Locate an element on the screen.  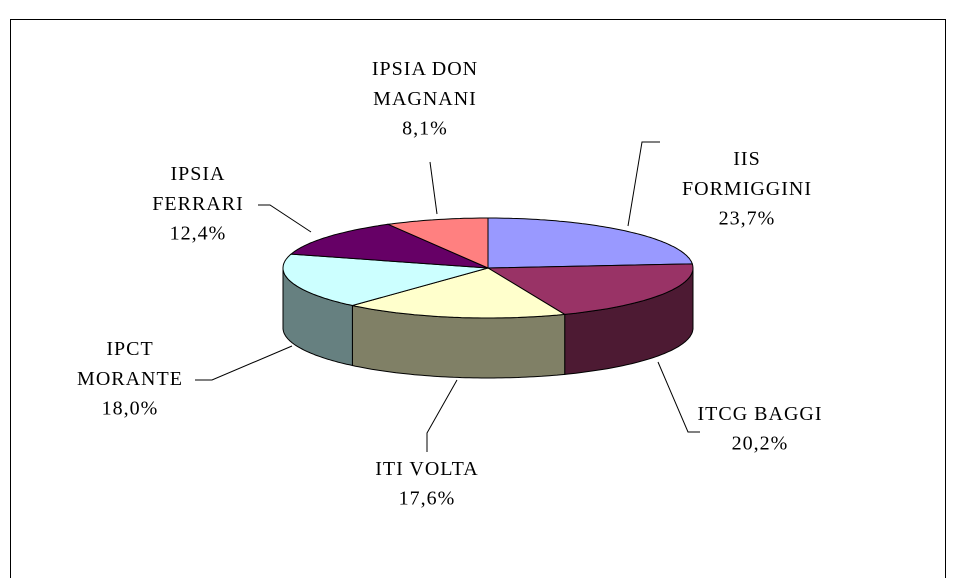
value-label: 18,0% is located at coordinates (130, 409).